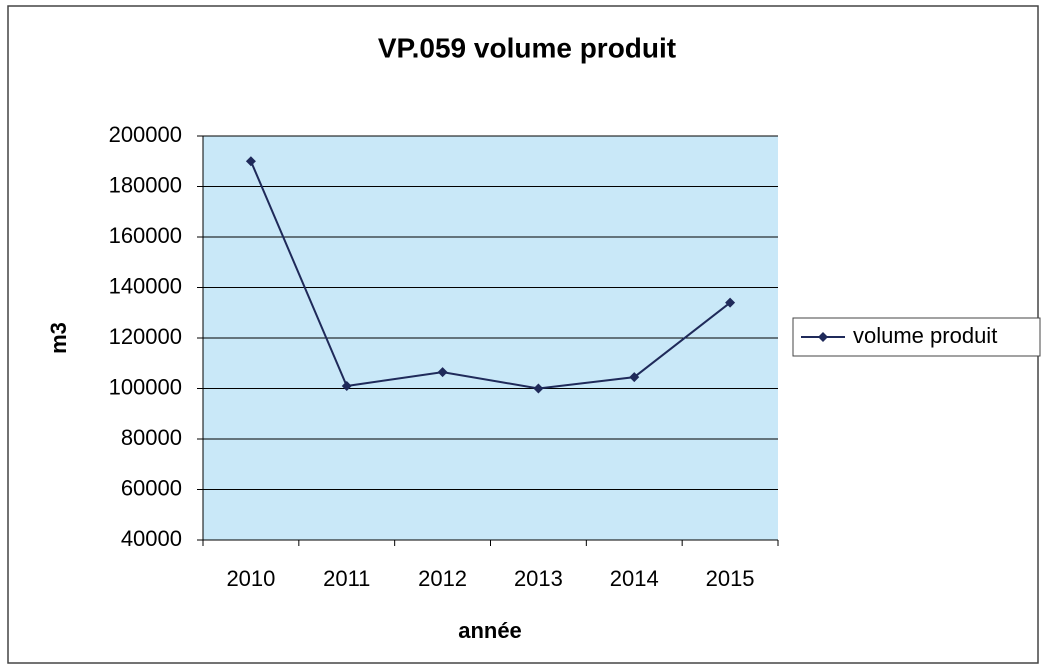 This screenshot has height=671, width=1042. I want to click on x-tick-label: 2015, so click(730, 578).